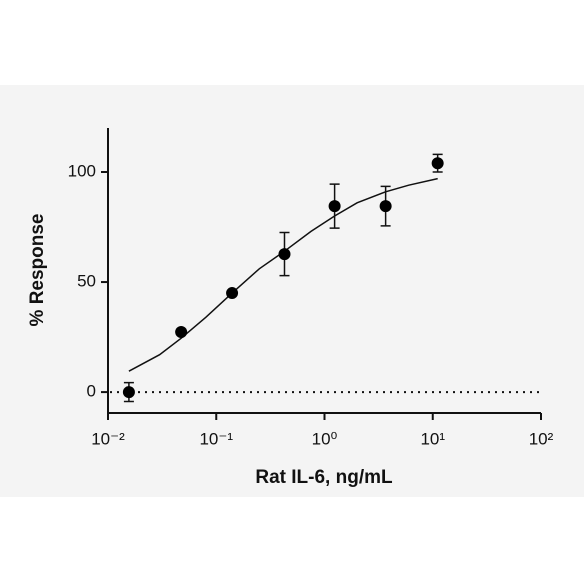 This screenshot has width=584, height=584. What do you see at coordinates (91, 391) in the screenshot?
I see `y-tick-label: 0` at bounding box center [91, 391].